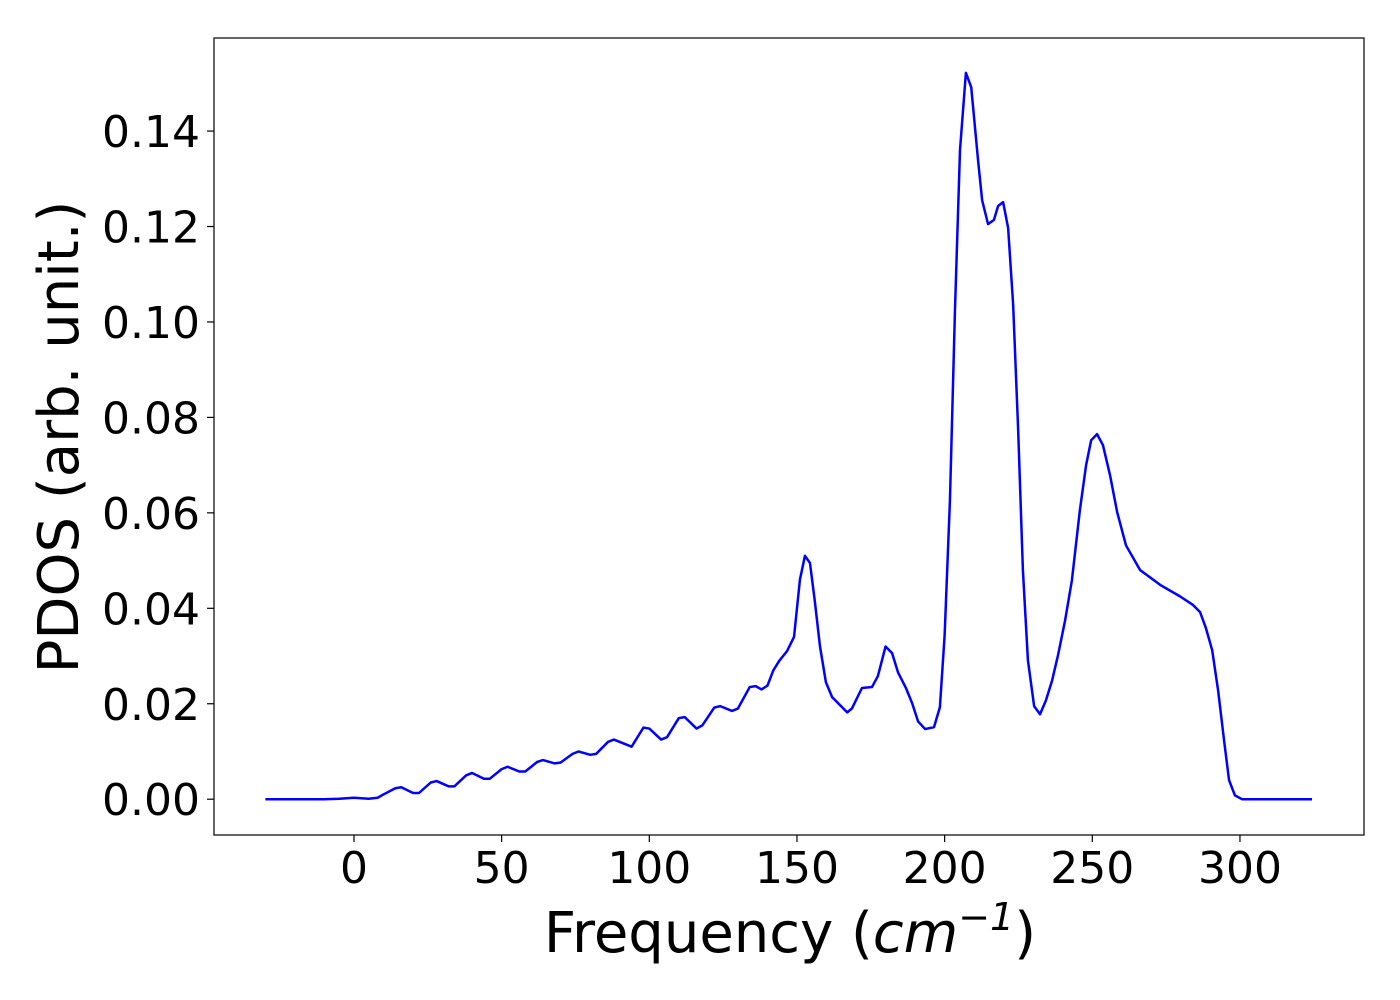  I want to click on y-tick-label: 0.14, so click(151, 132).